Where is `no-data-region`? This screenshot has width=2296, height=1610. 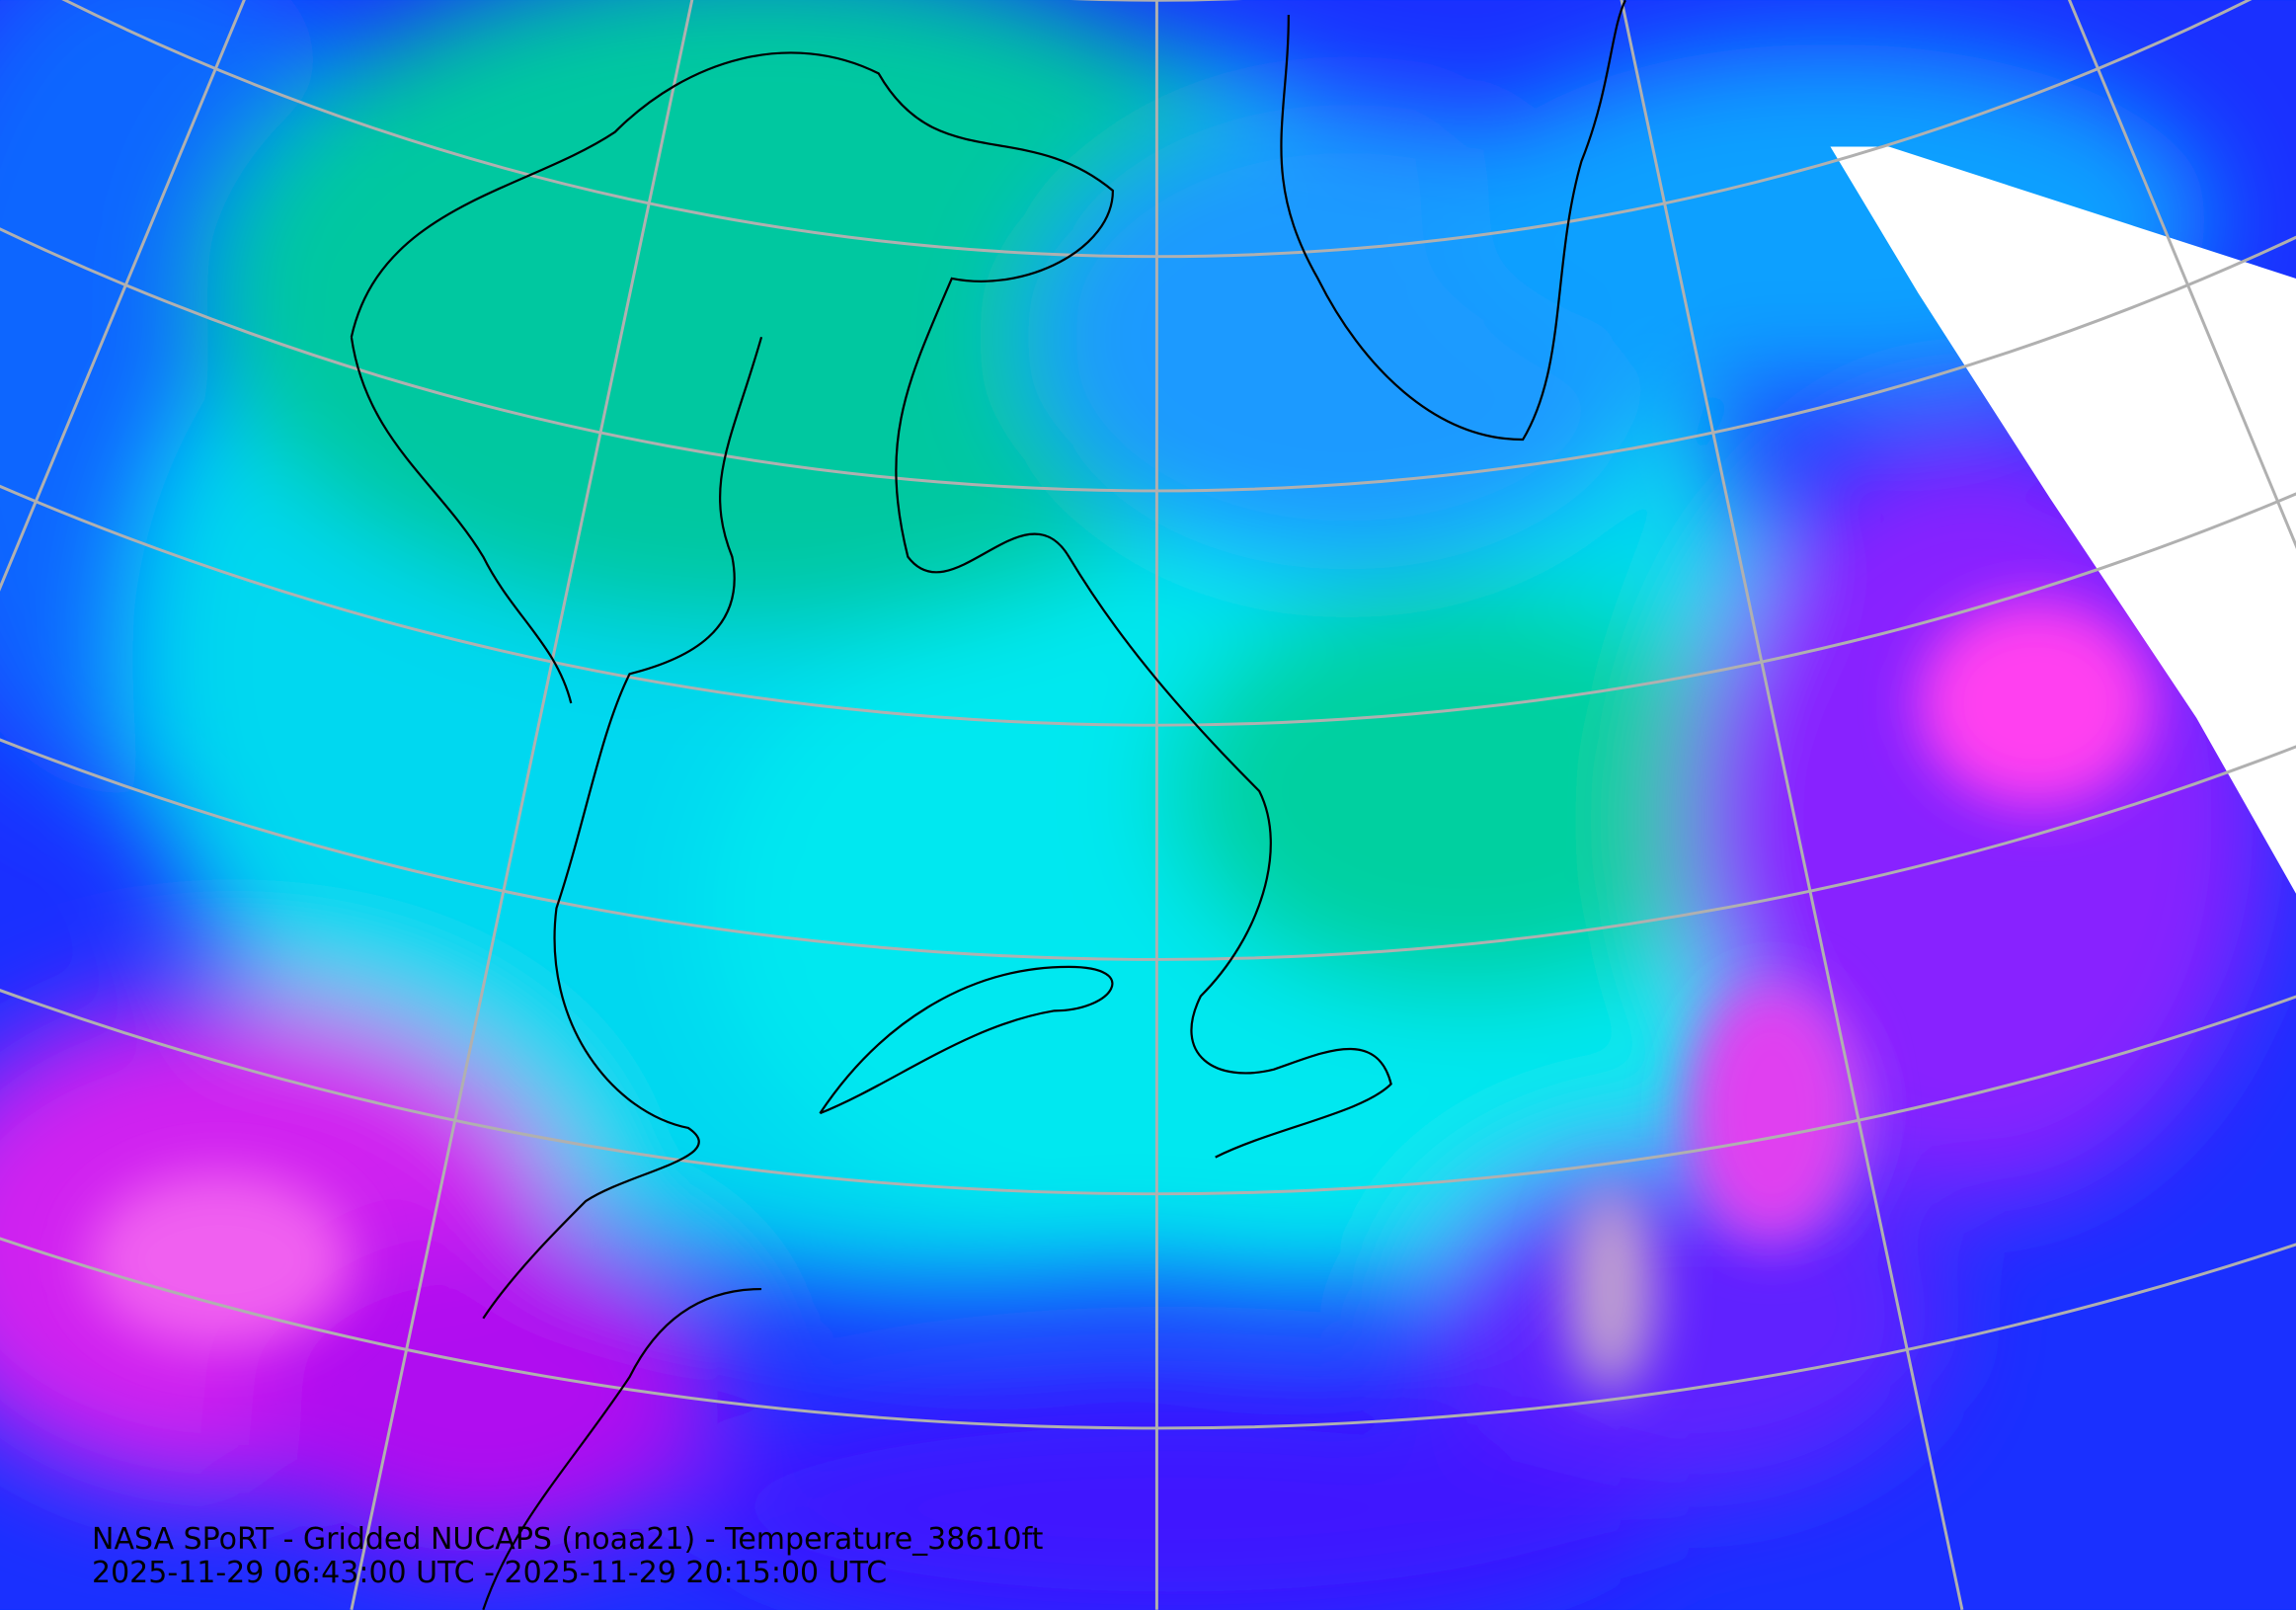
no-data-region is located at coordinates (2063, 520).